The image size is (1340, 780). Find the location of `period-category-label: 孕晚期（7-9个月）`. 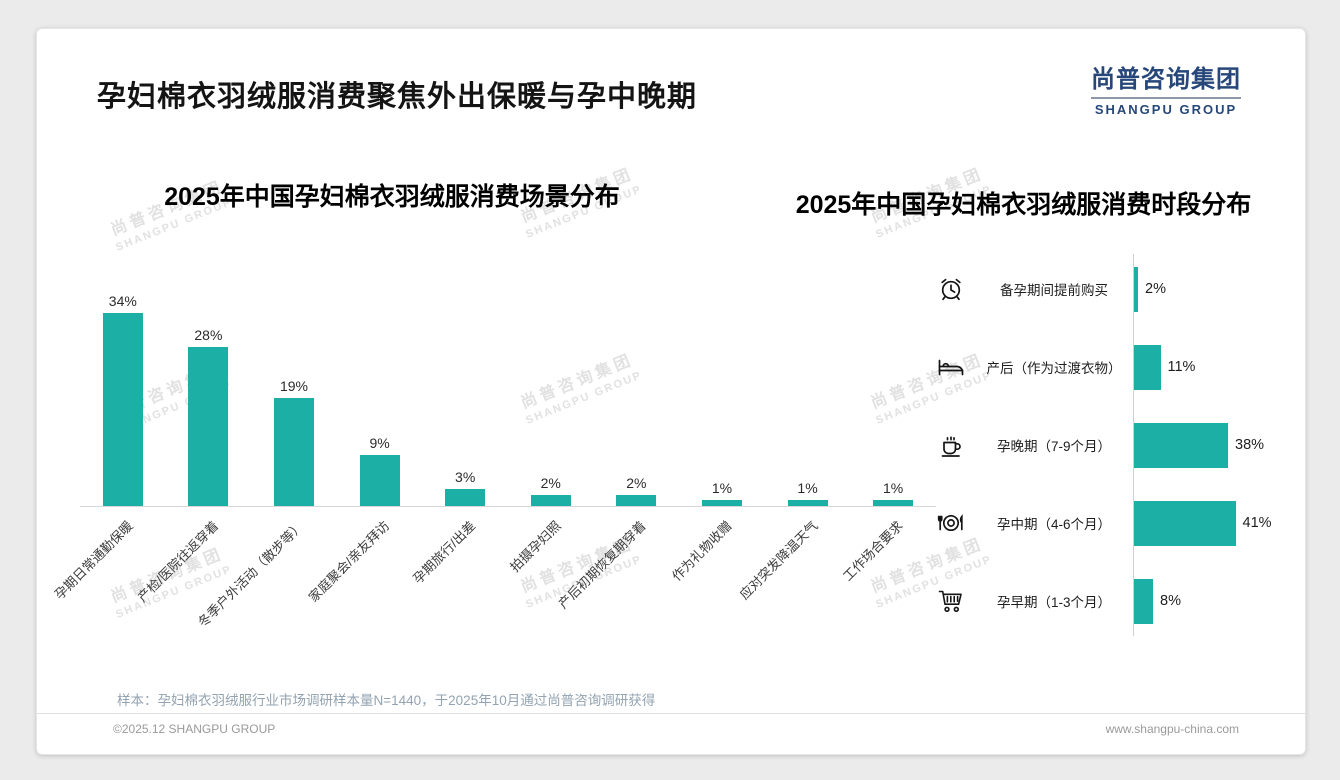

period-category-label: 孕晚期（7-9个月） is located at coordinates (1053, 446).